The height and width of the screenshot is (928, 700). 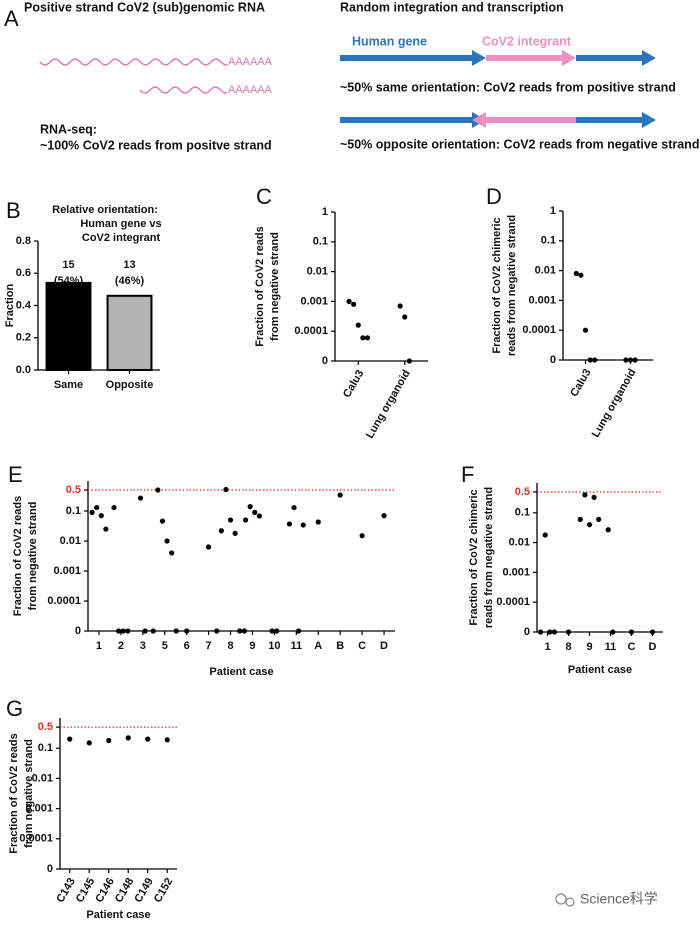 I want to click on y-tick-label: 0.8, so click(x=23, y=241).